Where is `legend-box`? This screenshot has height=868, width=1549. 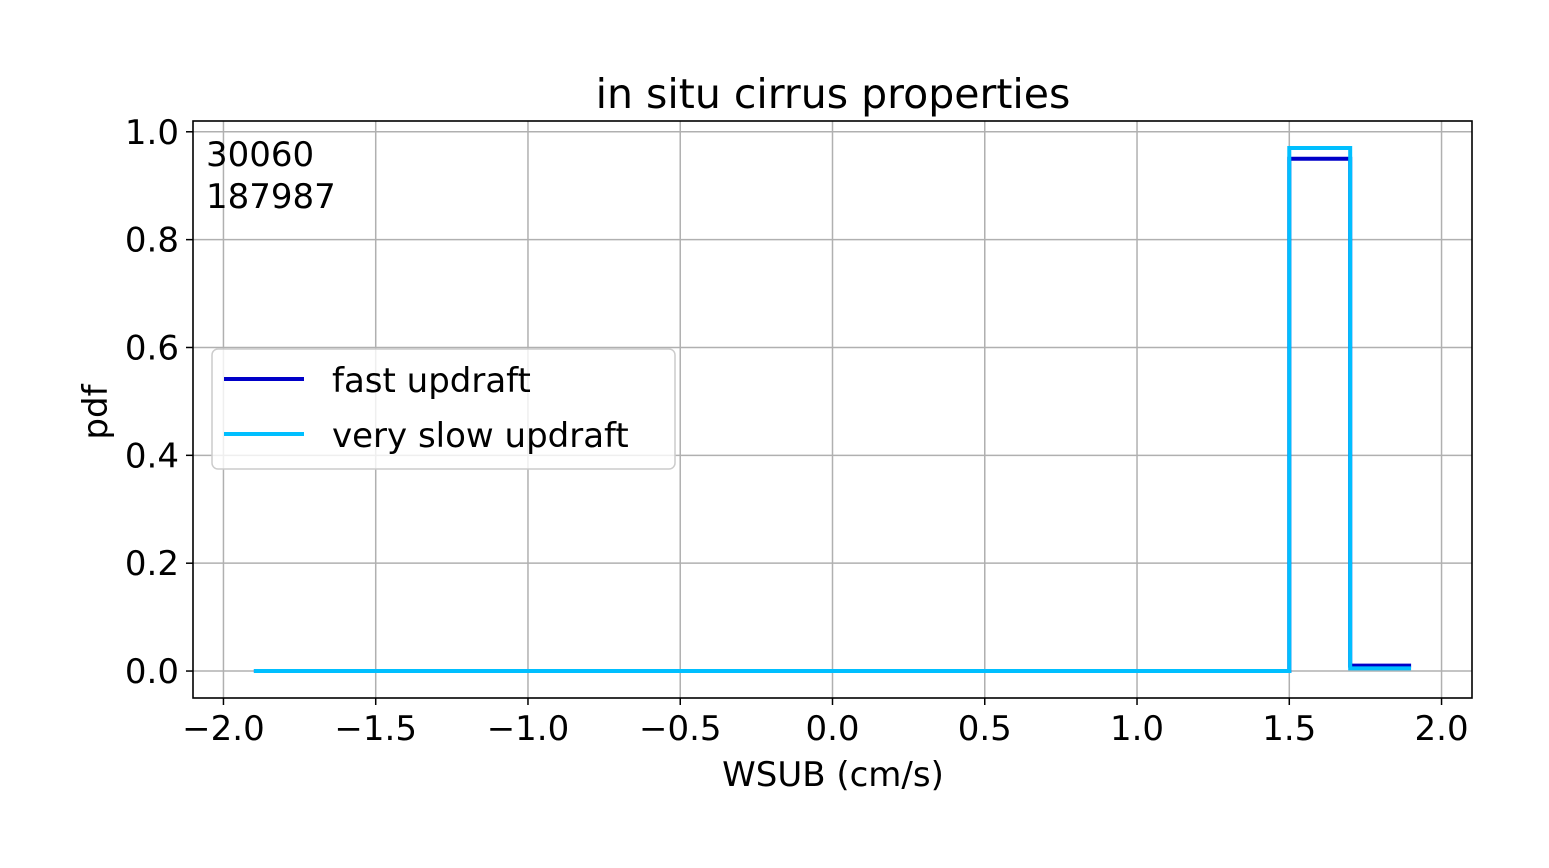 legend-box is located at coordinates (443, 409).